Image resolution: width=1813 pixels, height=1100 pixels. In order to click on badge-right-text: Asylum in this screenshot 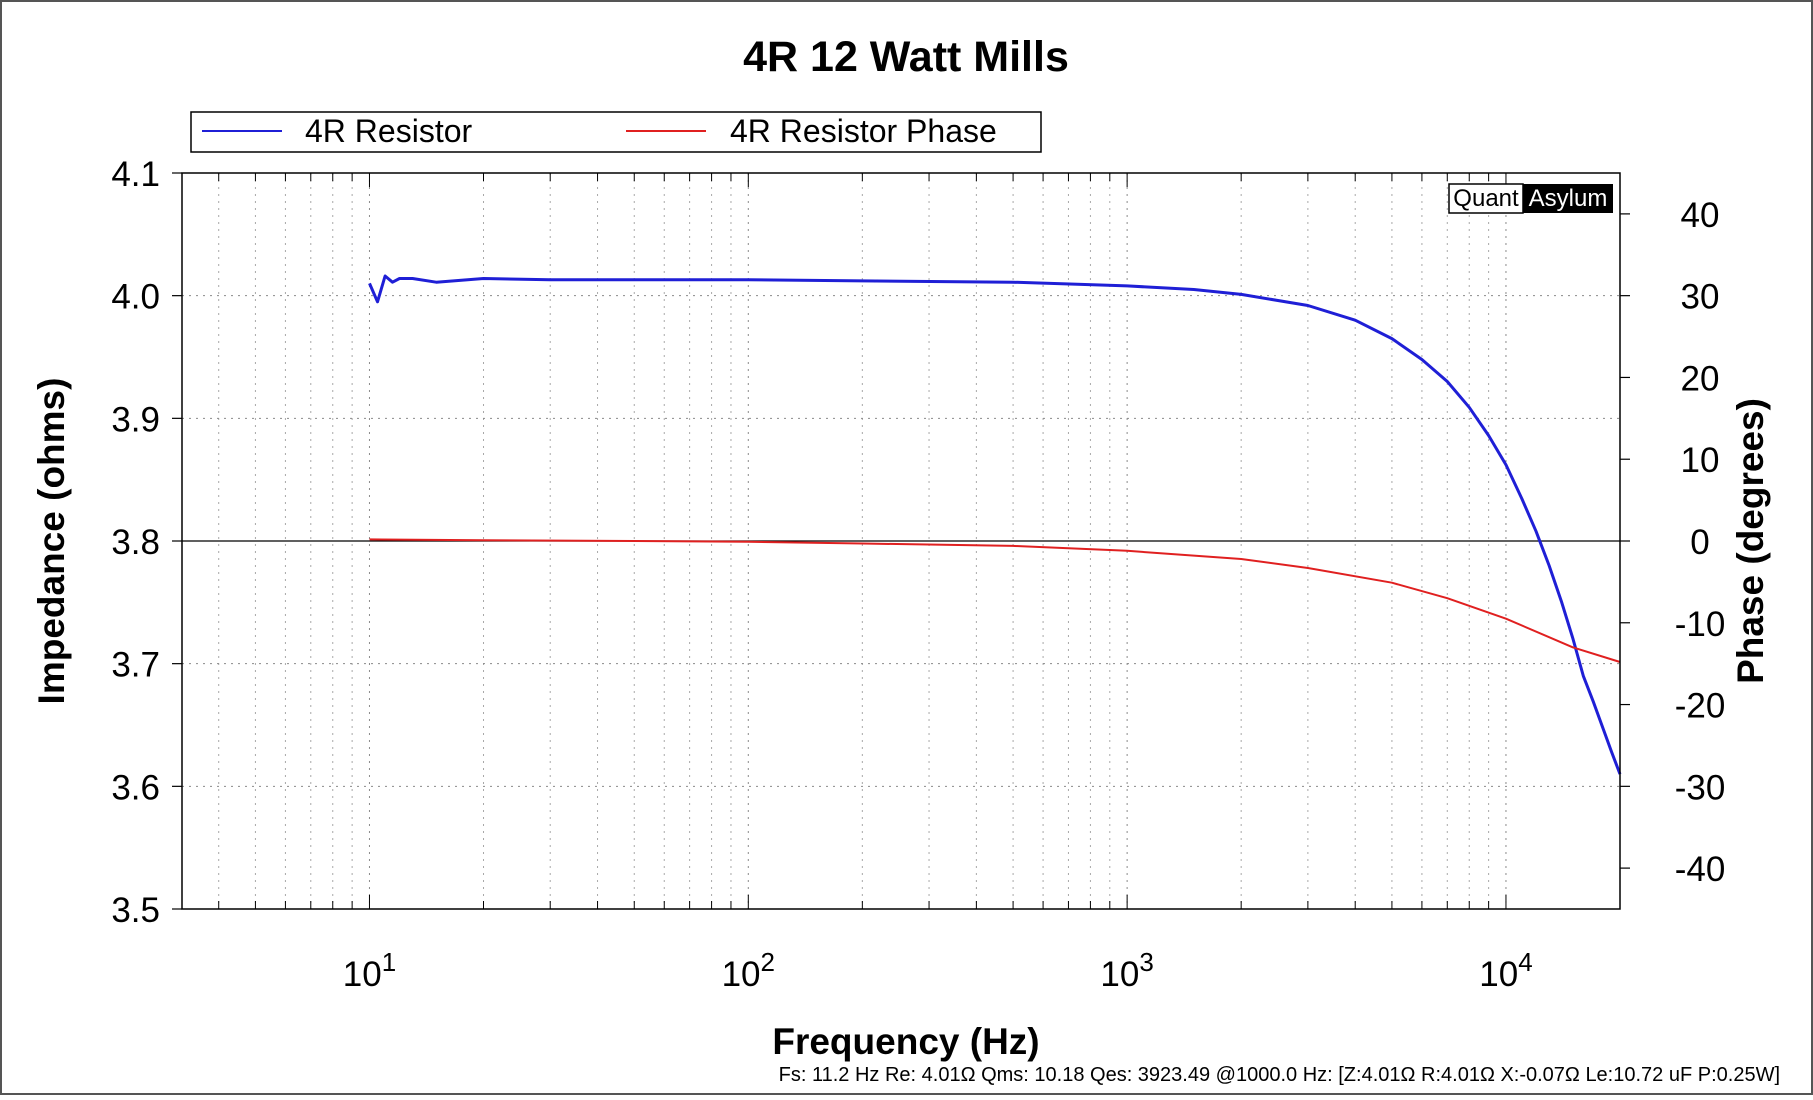, I will do `click(1568, 198)`.